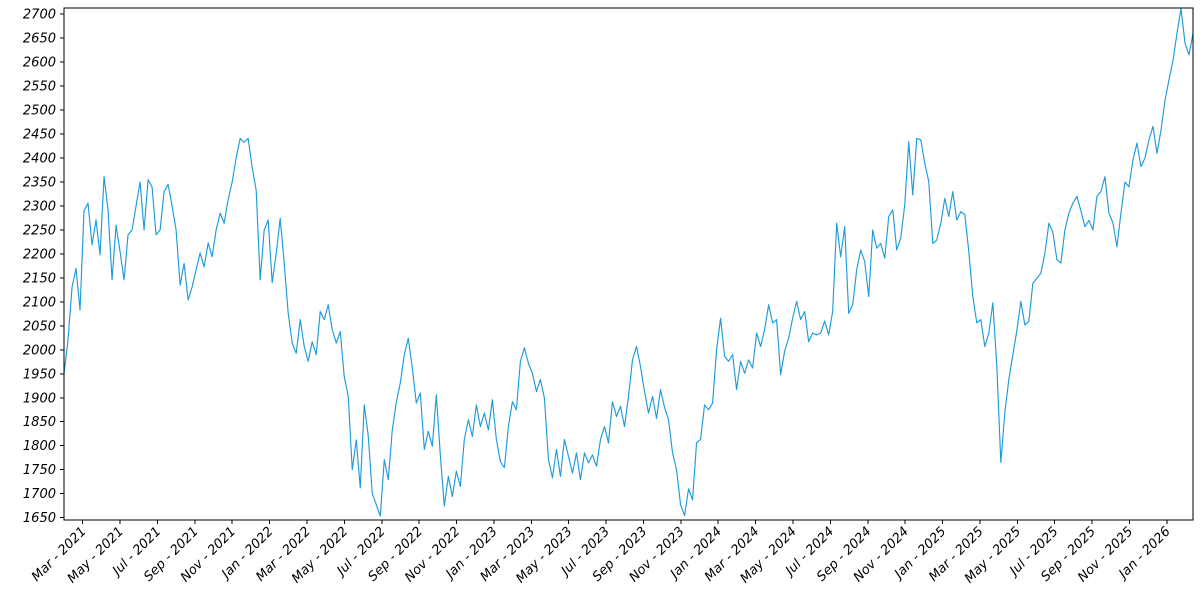  Describe the element at coordinates (39, 518) in the screenshot. I see `y-tick-label: 1650` at that location.